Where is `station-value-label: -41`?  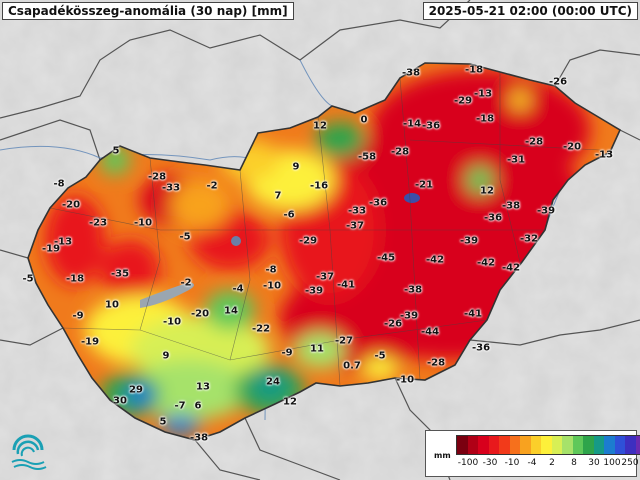 station-value-label: -41 is located at coordinates (346, 285).